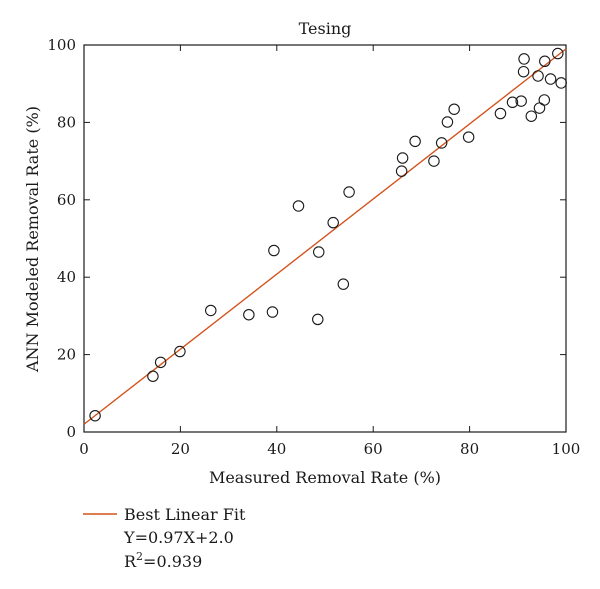 This screenshot has height=589, width=600. I want to click on y-tick-label: 20, so click(66, 355).